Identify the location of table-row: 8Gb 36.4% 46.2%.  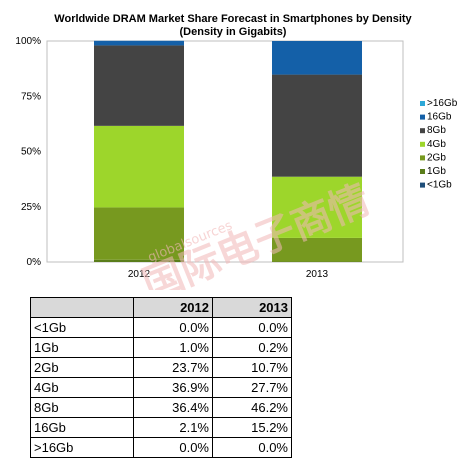
(161, 407).